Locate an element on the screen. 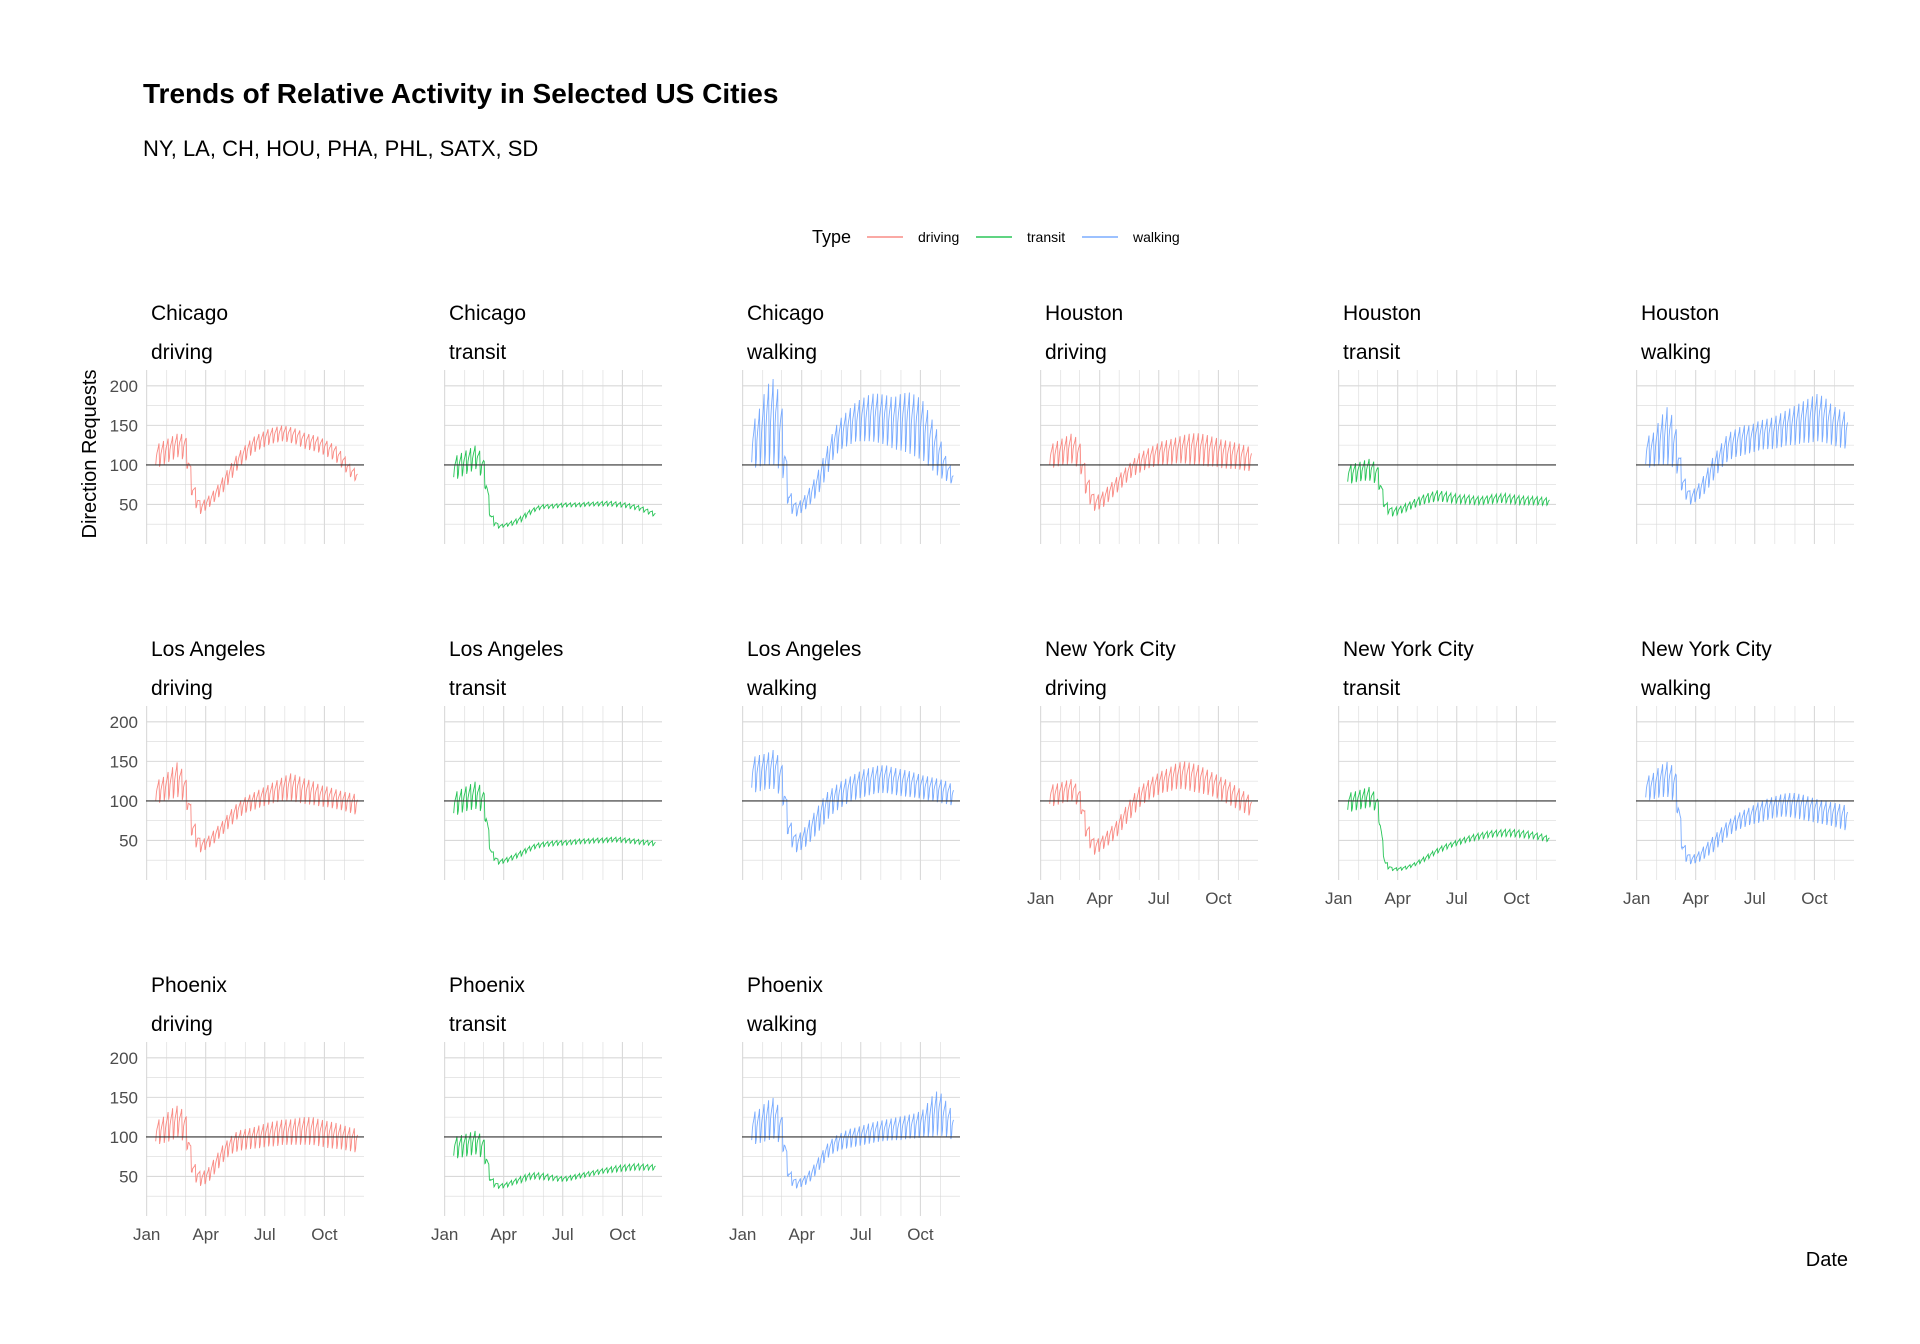 The image size is (1920, 1344). legend-label-driving: driving is located at coordinates (938, 237).